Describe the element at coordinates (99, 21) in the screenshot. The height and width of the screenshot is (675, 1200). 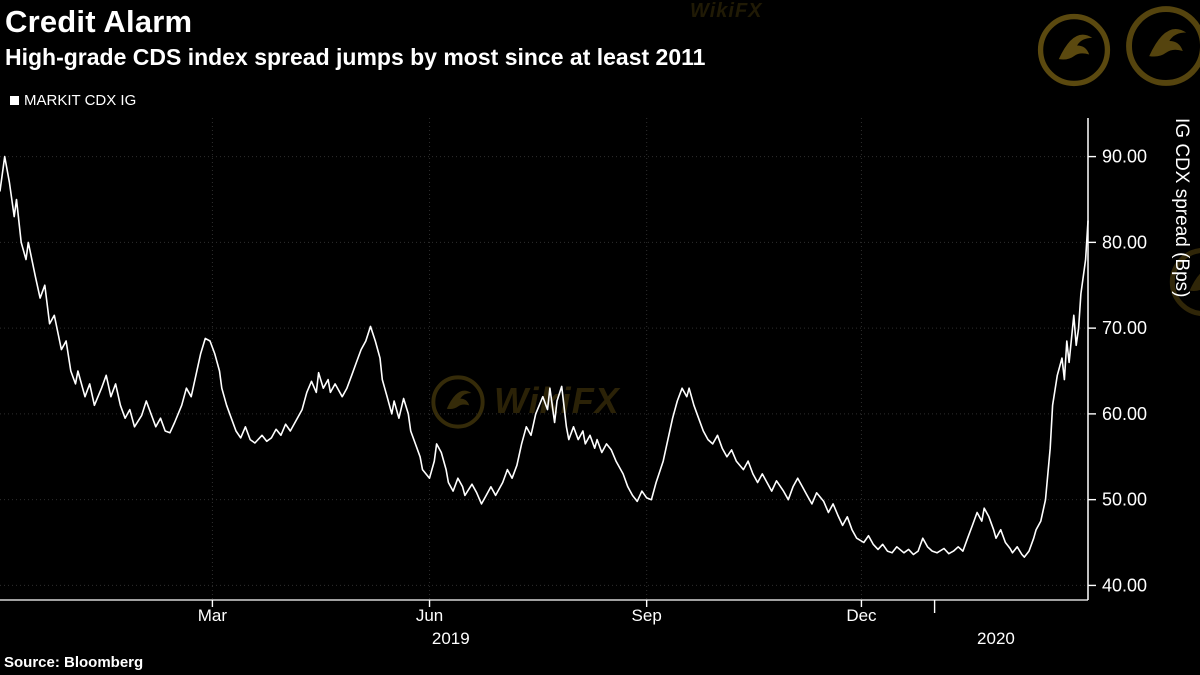
I see `page-title: Credit Alarm` at that location.